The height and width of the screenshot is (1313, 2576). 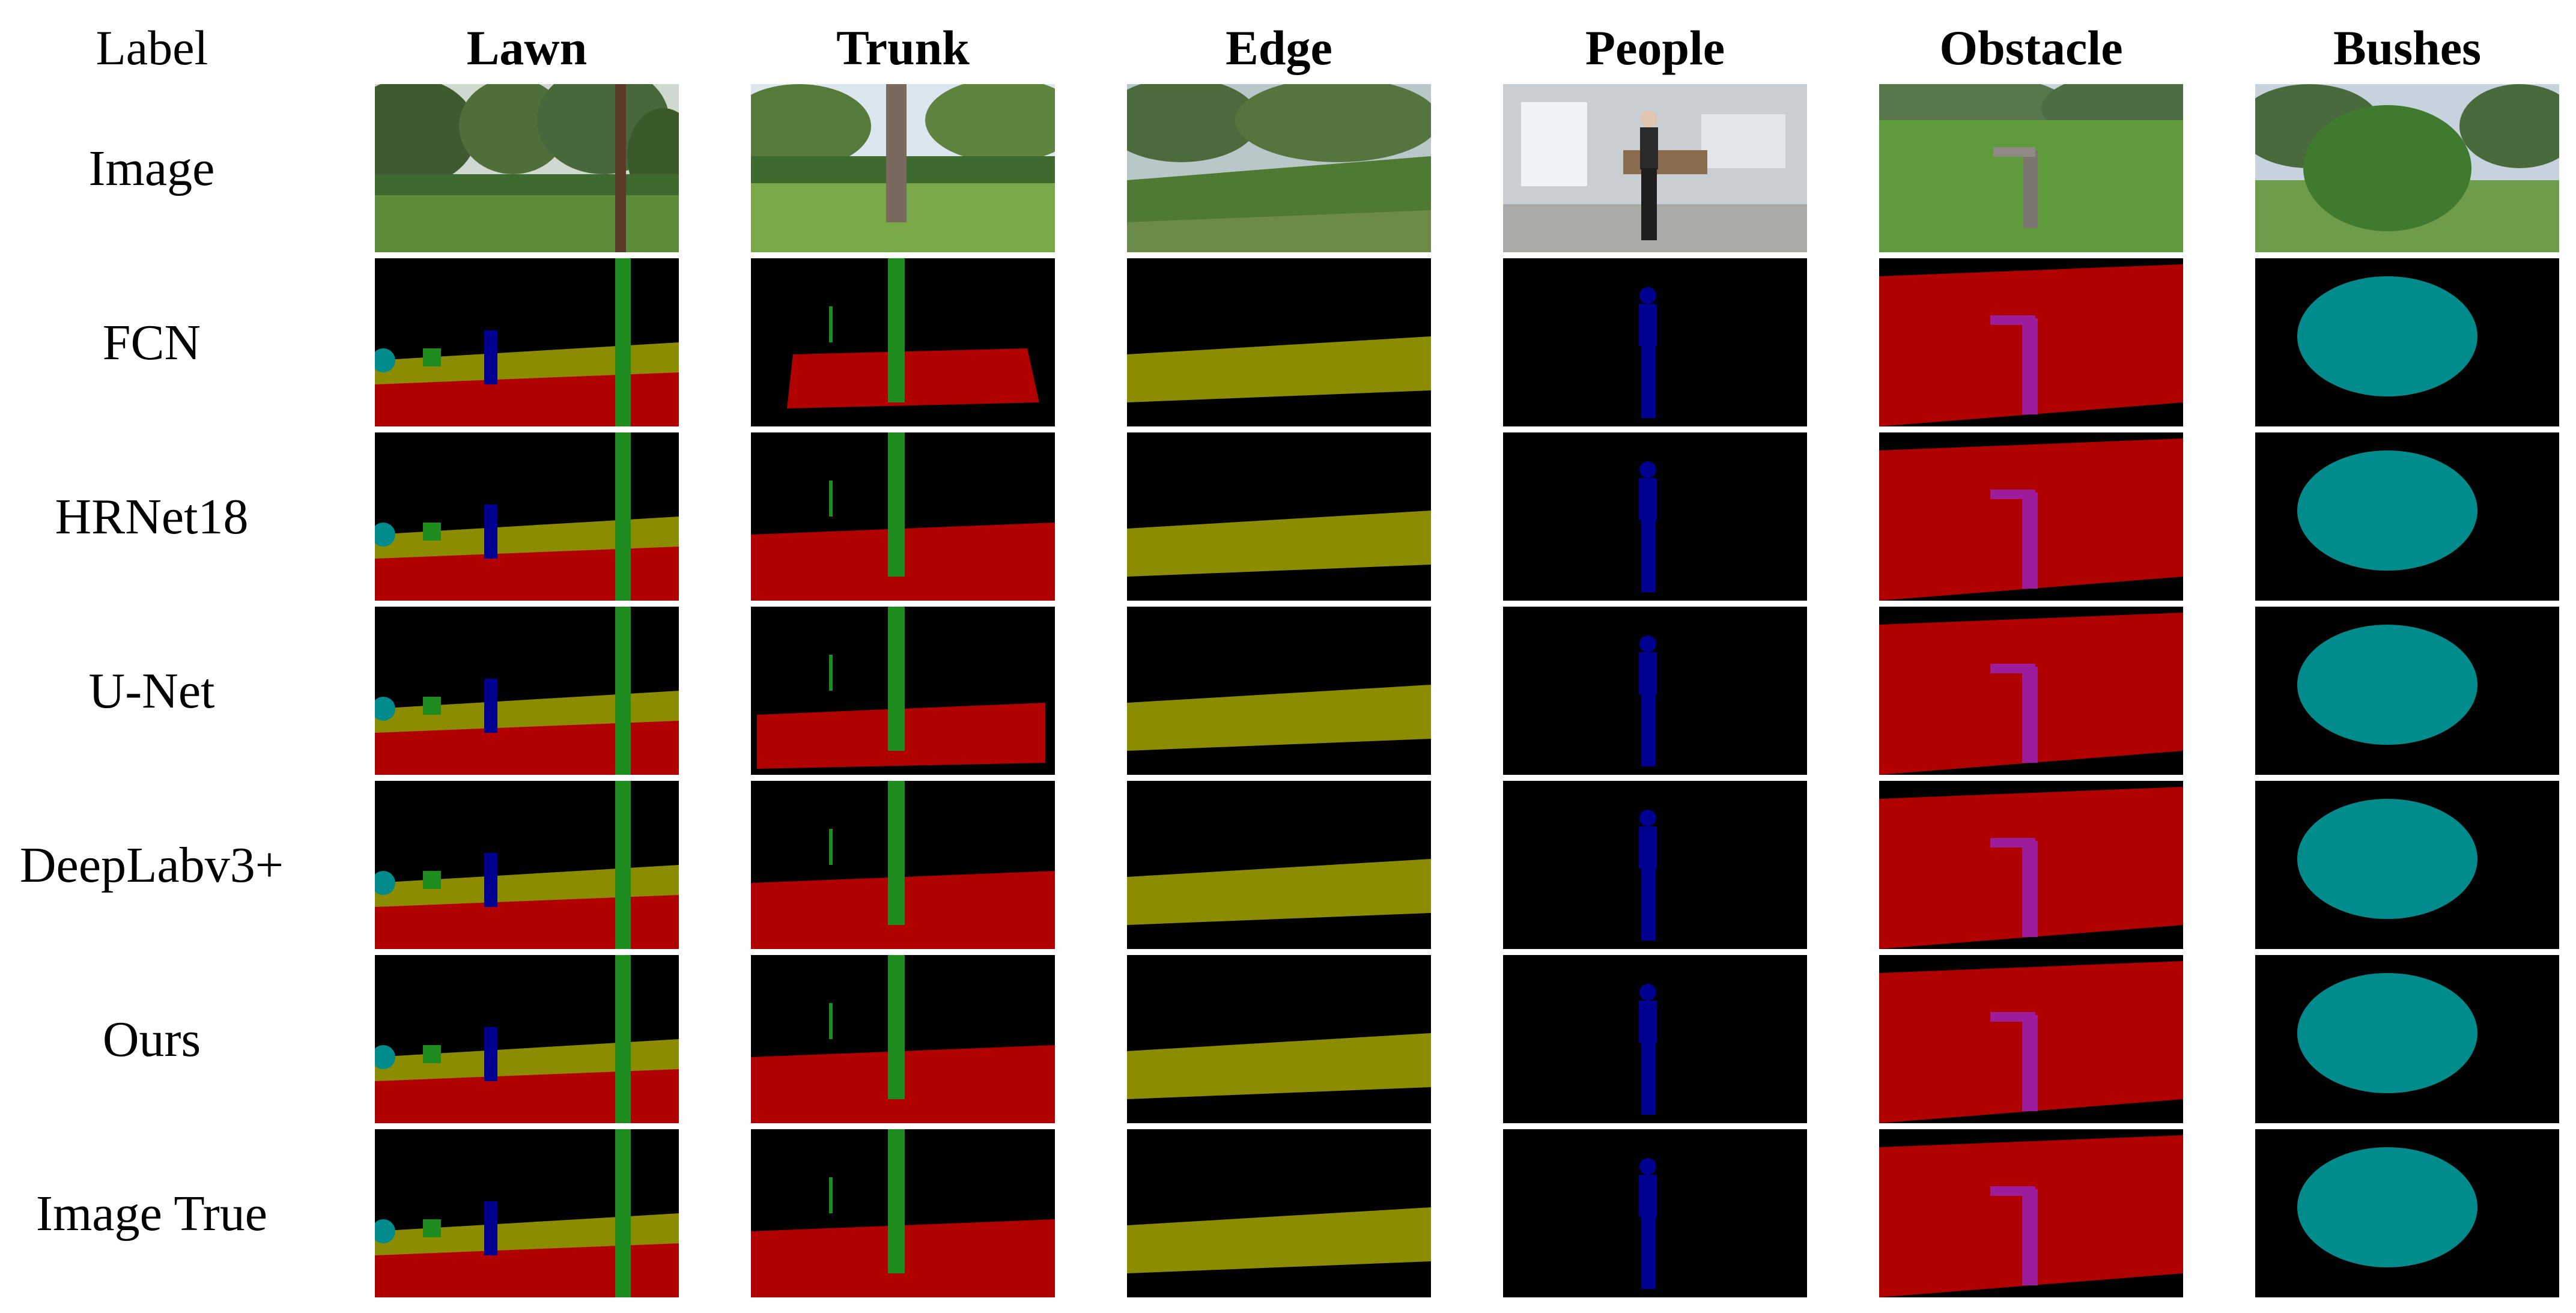 What do you see at coordinates (151, 865) in the screenshot?
I see `row-label-deeplabv3: DeepLabv3+` at bounding box center [151, 865].